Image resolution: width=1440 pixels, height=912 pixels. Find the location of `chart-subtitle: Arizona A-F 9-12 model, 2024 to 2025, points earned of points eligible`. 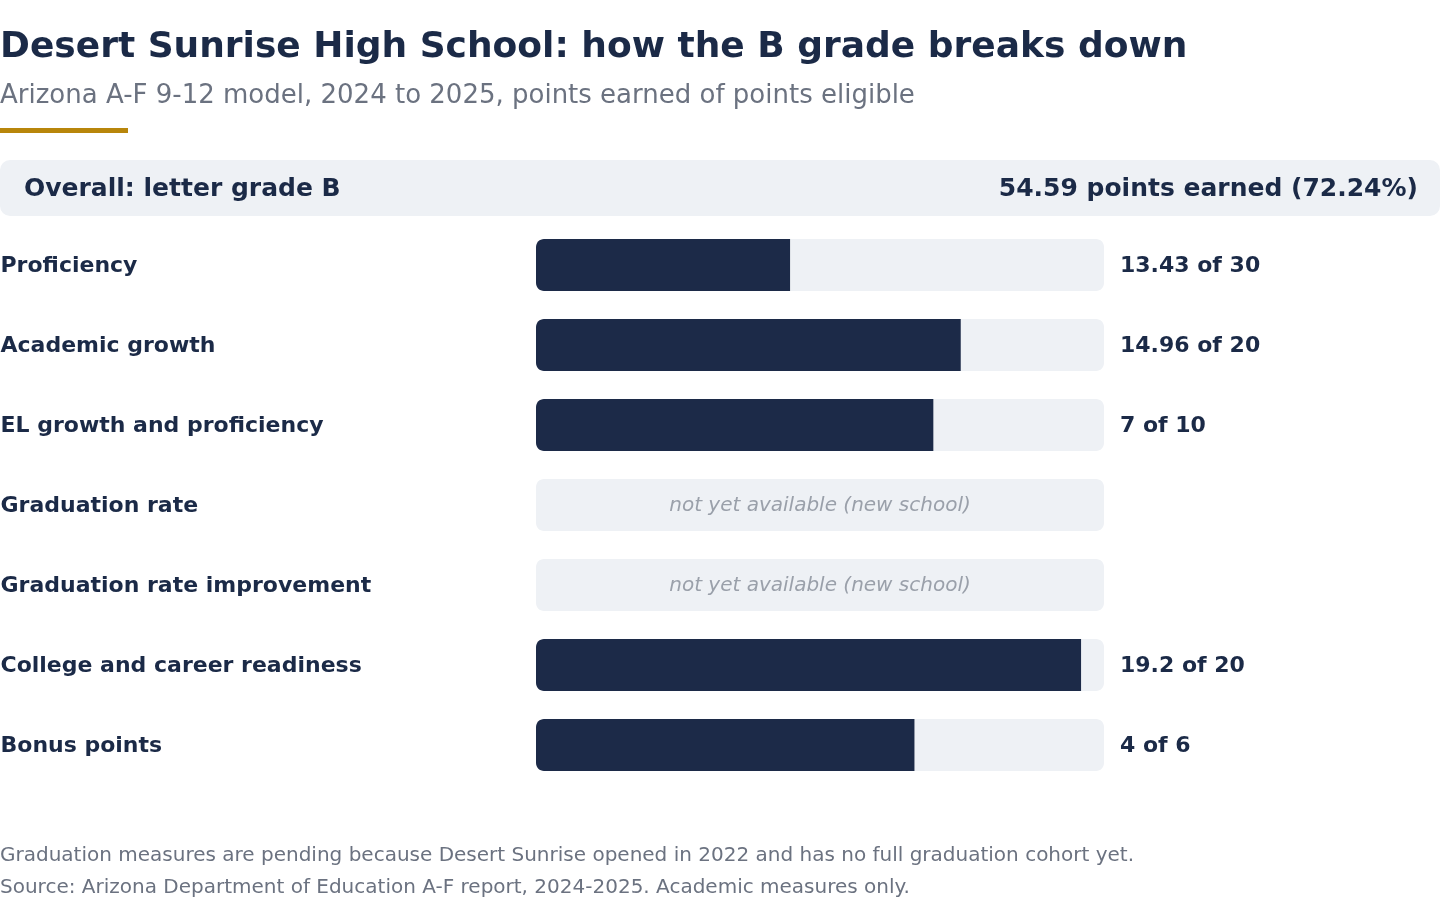

chart-subtitle: Arizona A-F 9-12 model, 2024 to 2025, points earned of points eligible is located at coordinates (457, 94).